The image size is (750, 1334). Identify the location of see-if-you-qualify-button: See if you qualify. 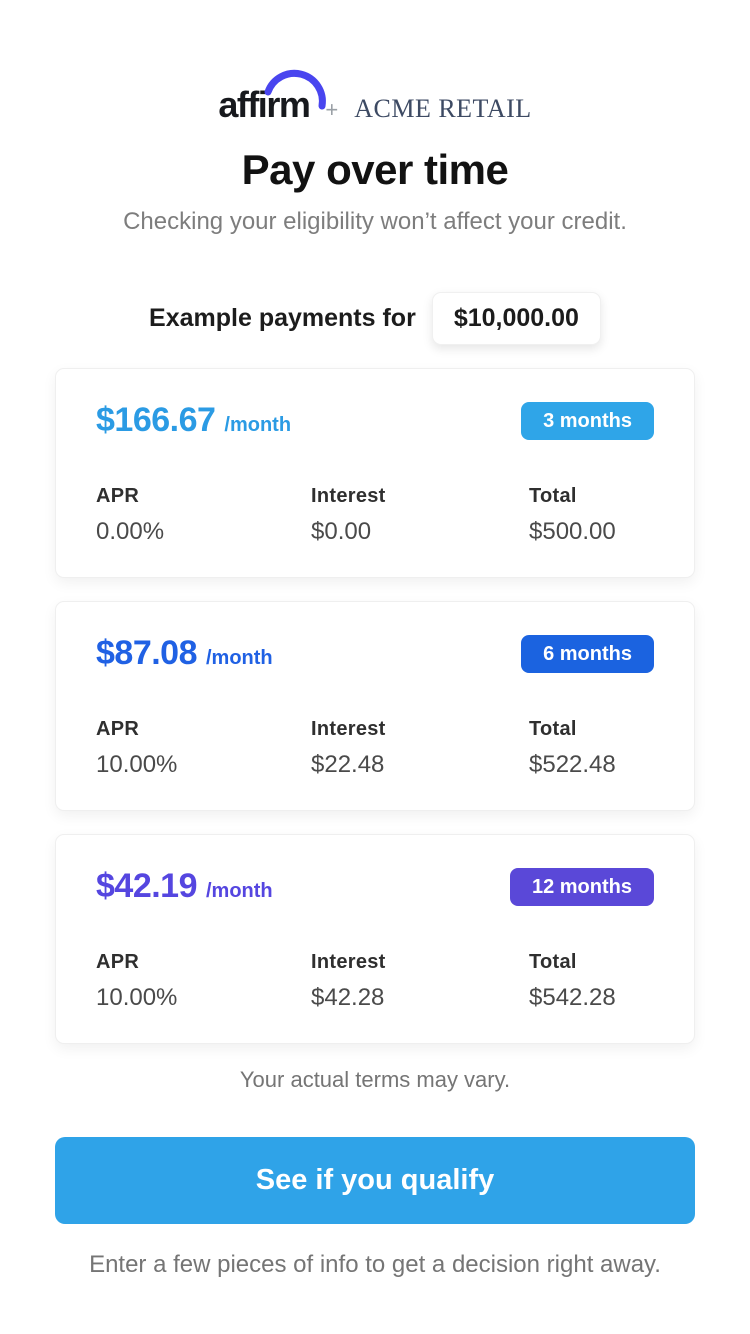
(375, 1180).